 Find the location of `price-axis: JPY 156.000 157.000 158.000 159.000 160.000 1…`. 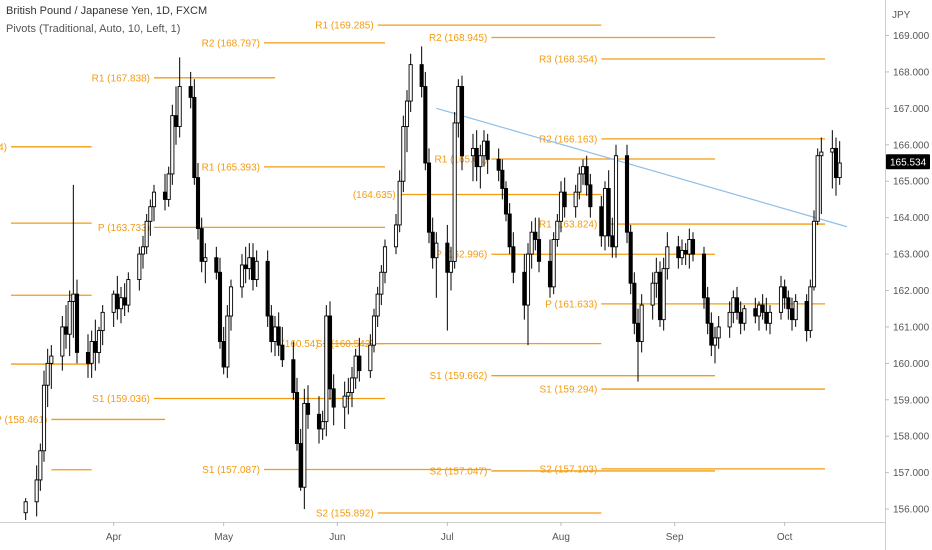

price-axis: JPY 156.000 157.000 158.000 159.000 160.000 1… is located at coordinates (907, 275).